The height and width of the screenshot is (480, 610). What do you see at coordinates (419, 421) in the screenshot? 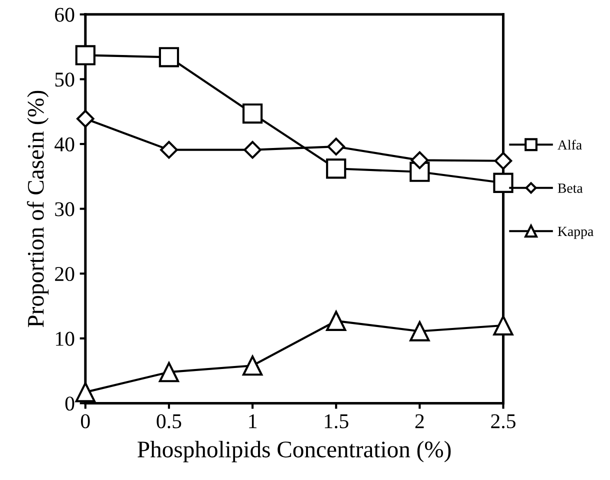
I see `x-tick-label: 2` at bounding box center [419, 421].